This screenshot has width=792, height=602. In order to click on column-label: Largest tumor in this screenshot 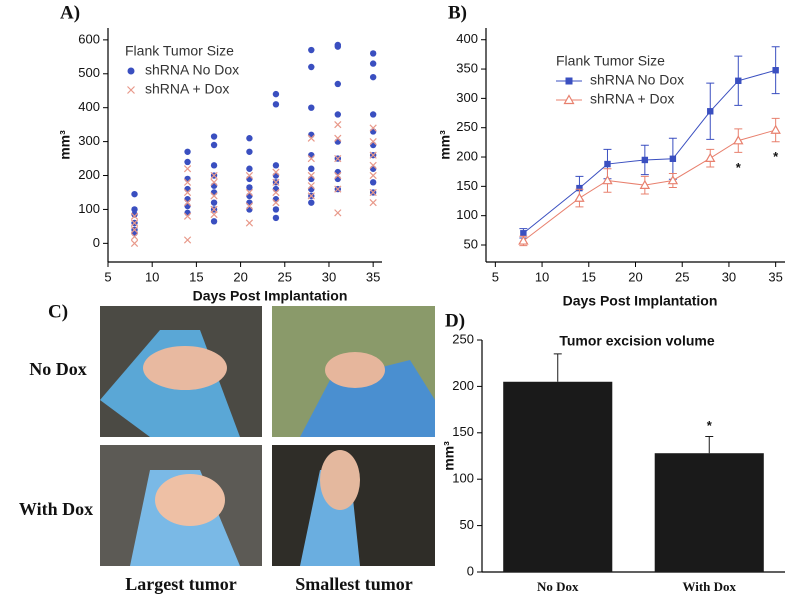, I will do `click(180, 584)`.